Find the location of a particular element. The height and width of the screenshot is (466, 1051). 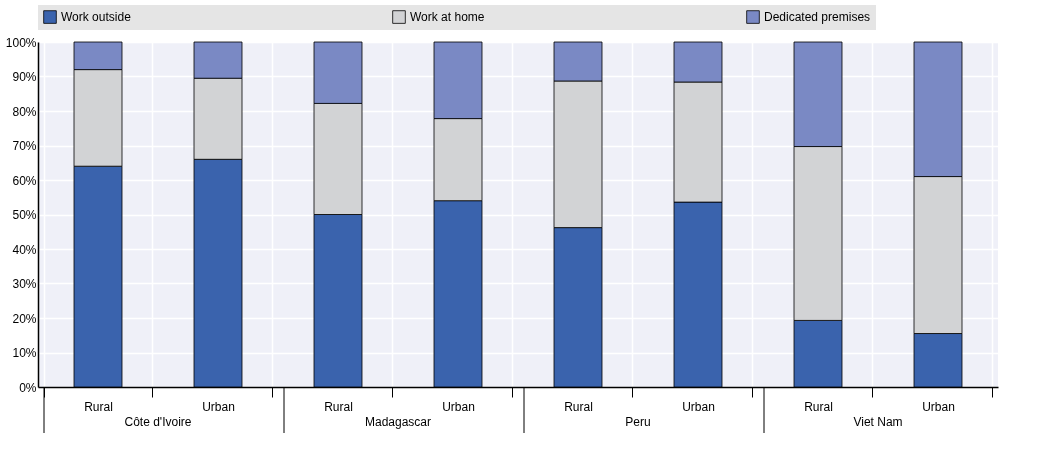

text: Peru is located at coordinates (638, 422).